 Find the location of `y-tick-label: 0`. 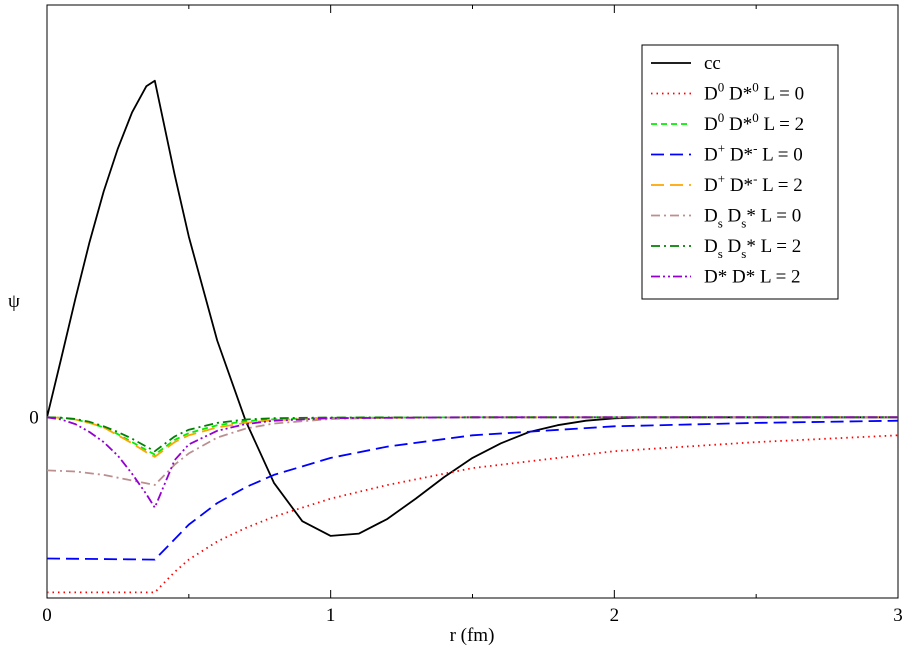

y-tick-label: 0 is located at coordinates (34, 417).